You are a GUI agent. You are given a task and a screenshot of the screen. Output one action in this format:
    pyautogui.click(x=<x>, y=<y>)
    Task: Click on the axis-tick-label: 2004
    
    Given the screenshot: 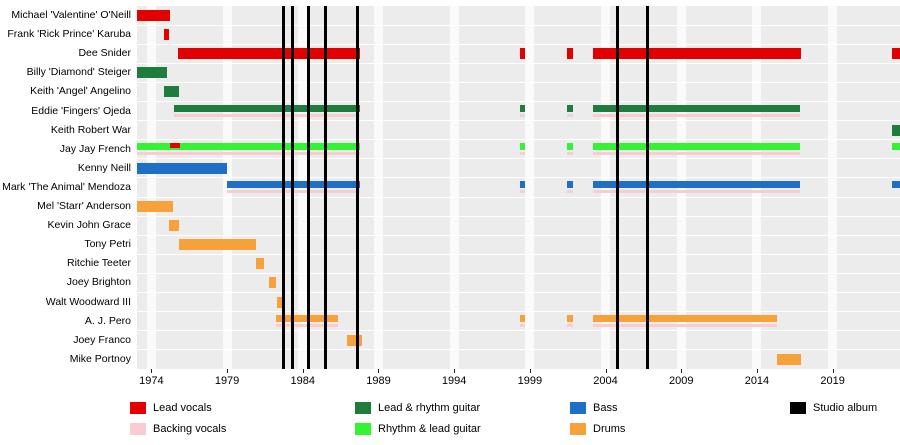 What is the action you would take?
    pyautogui.click(x=605, y=381)
    